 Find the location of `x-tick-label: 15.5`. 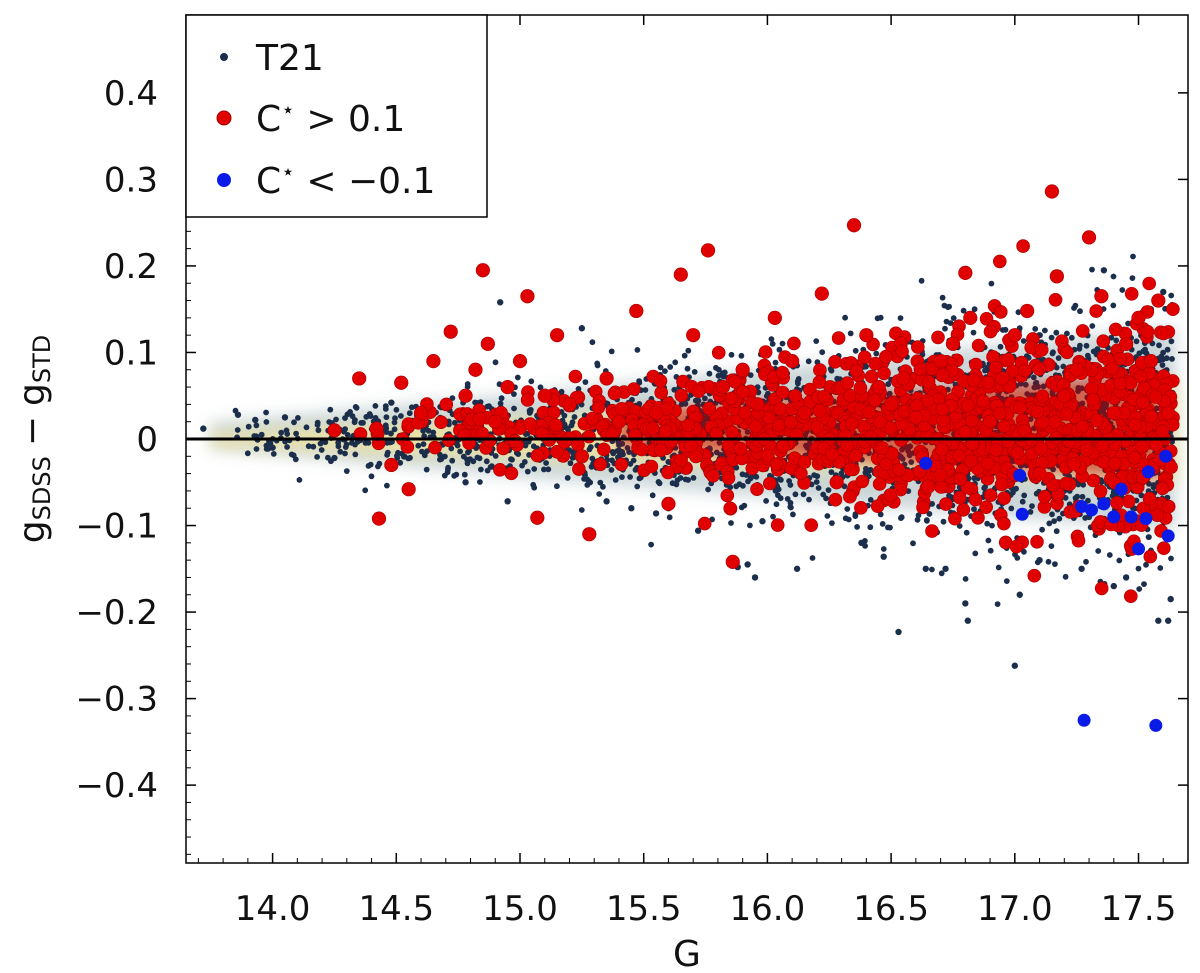

x-tick-label: 15.5 is located at coordinates (644, 909).